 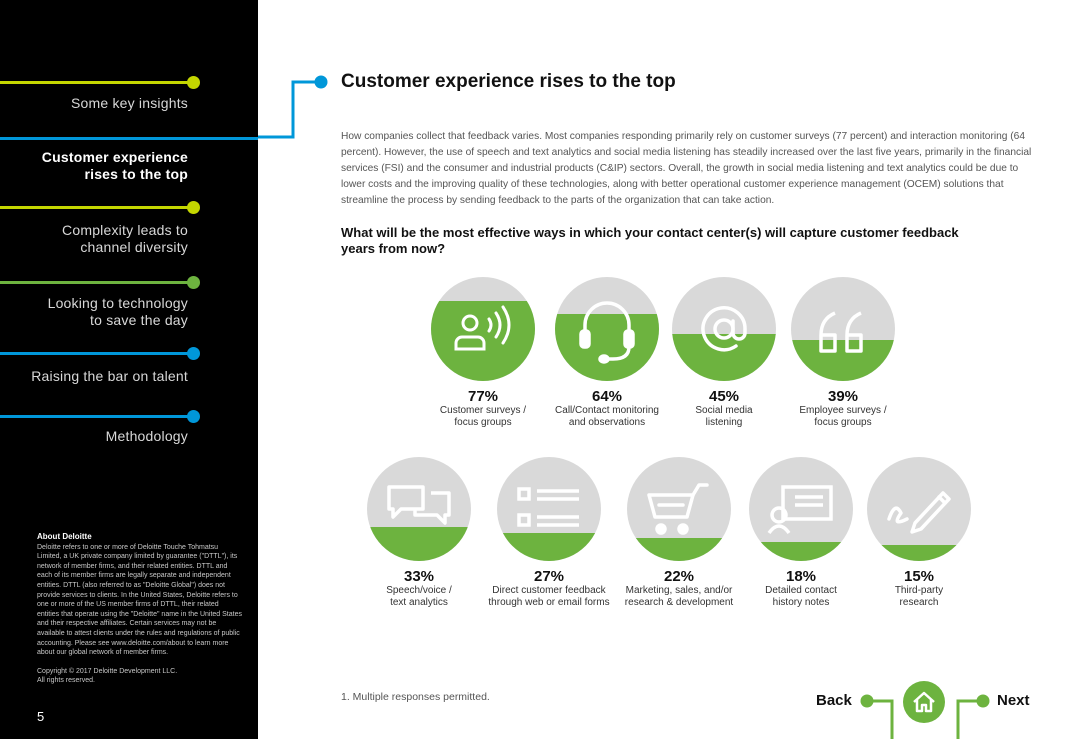 What do you see at coordinates (193, 82) in the screenshot?
I see `nav-dot-insights` at bounding box center [193, 82].